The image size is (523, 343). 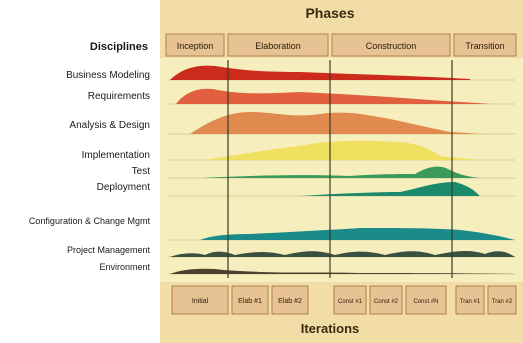 I want to click on phase-box-construction, so click(x=391, y=45).